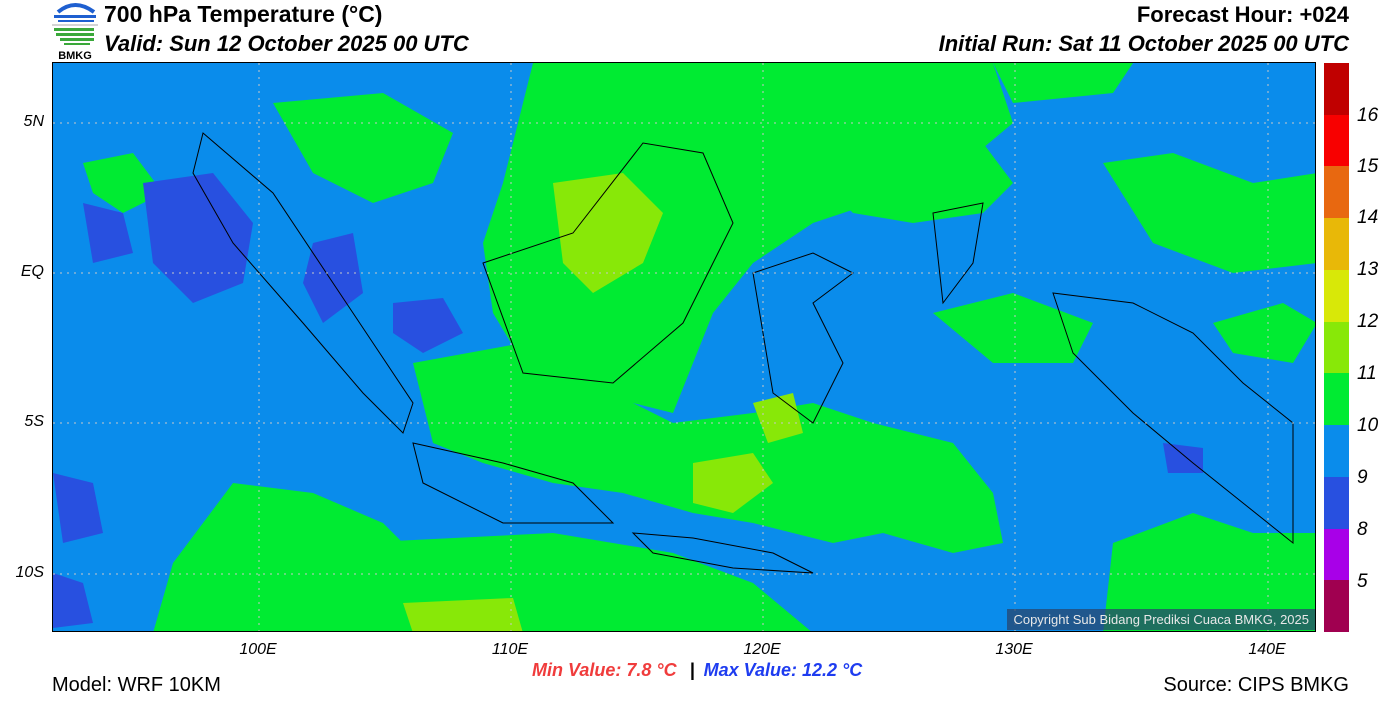  What do you see at coordinates (75, 31) in the screenshot?
I see `bmkg-logo: BMKG` at bounding box center [75, 31].